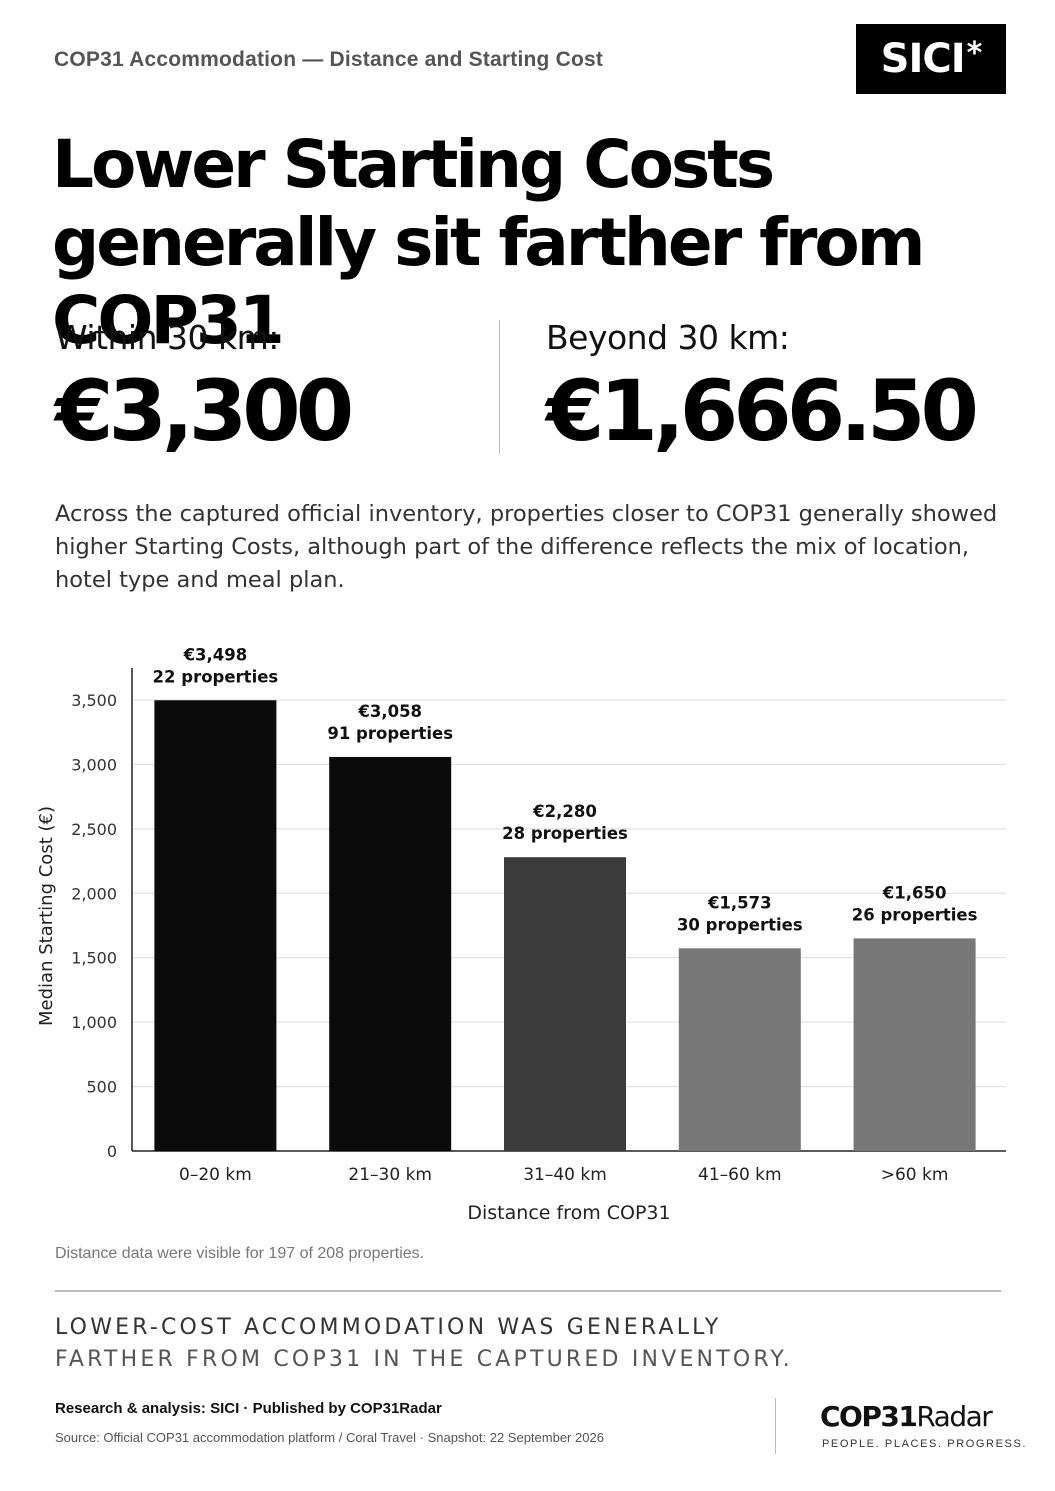  What do you see at coordinates (974, 53) in the screenshot?
I see `brand-asterisk: *` at bounding box center [974, 53].